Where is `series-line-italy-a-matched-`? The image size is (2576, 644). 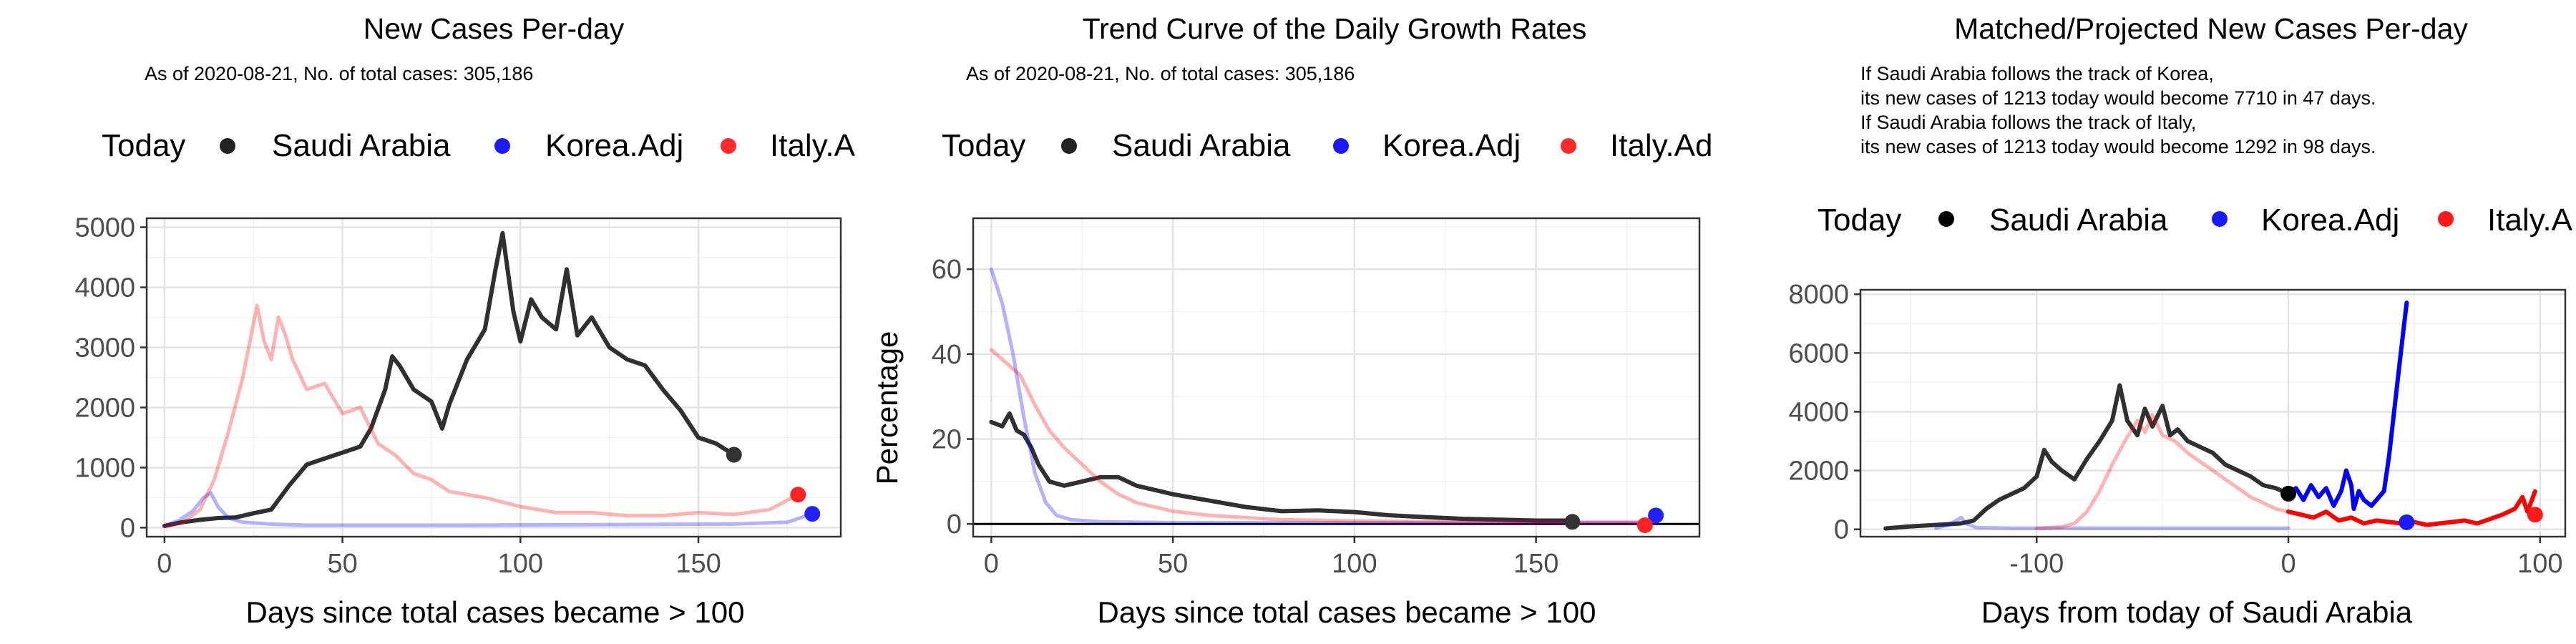 series-line-italy-a-matched- is located at coordinates (2162, 471).